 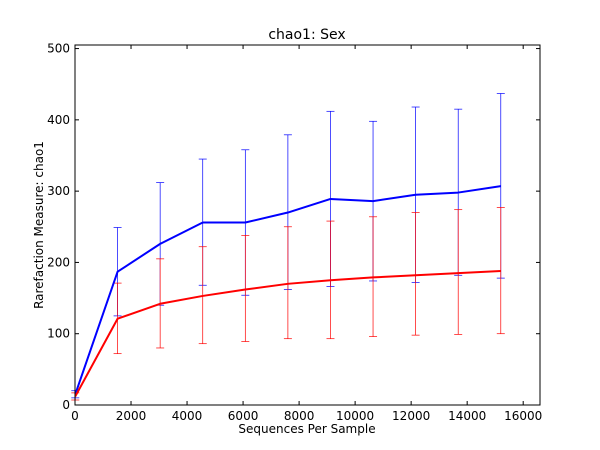 I want to click on y-tick-label: 100, so click(x=58, y=334).